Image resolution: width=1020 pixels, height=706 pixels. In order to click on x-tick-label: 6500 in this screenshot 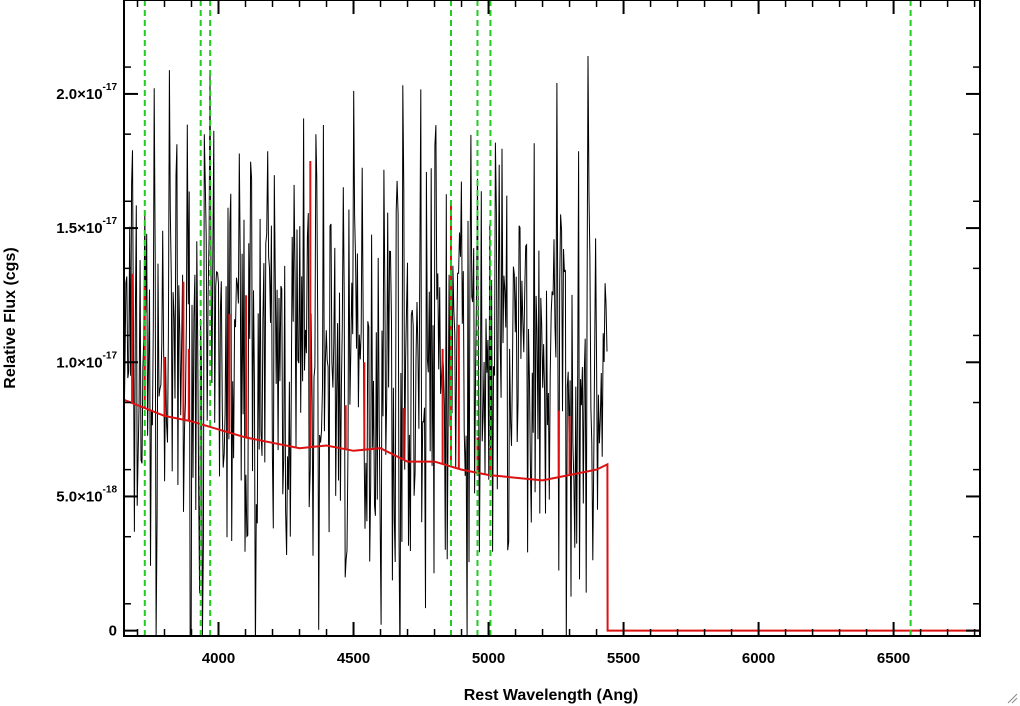, I will do `click(893, 658)`.